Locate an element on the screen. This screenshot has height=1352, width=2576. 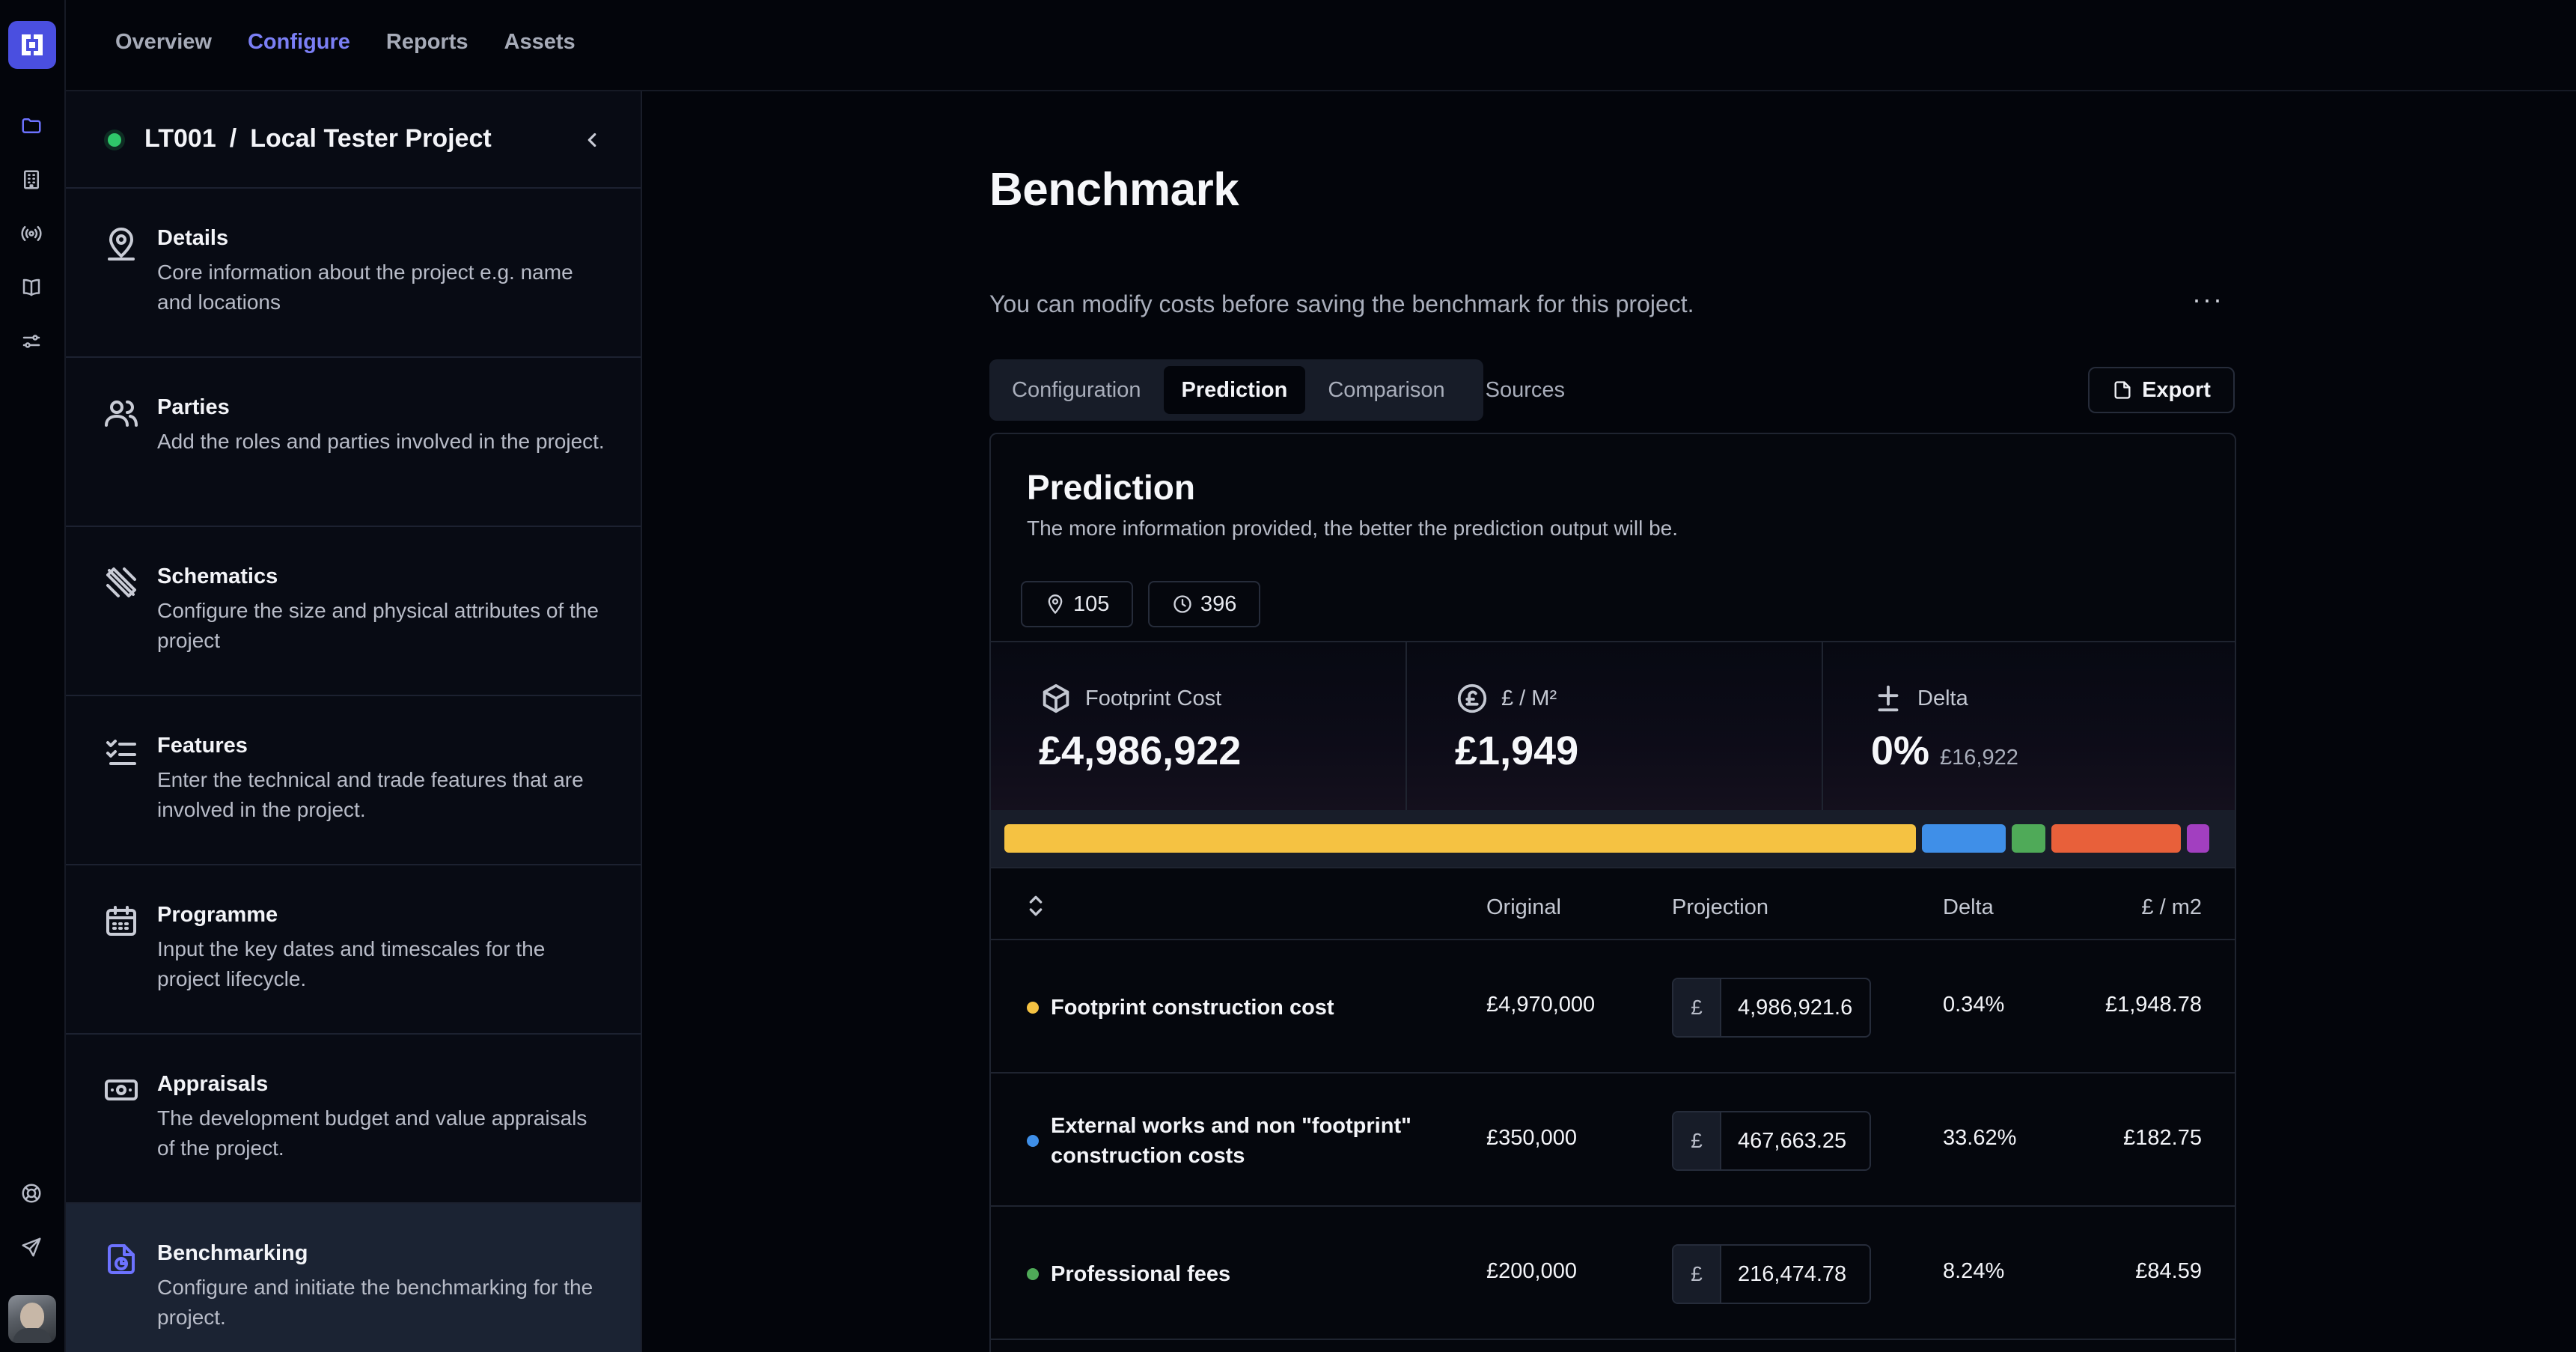
projection-value: 467,663.25 is located at coordinates (1792, 1141).